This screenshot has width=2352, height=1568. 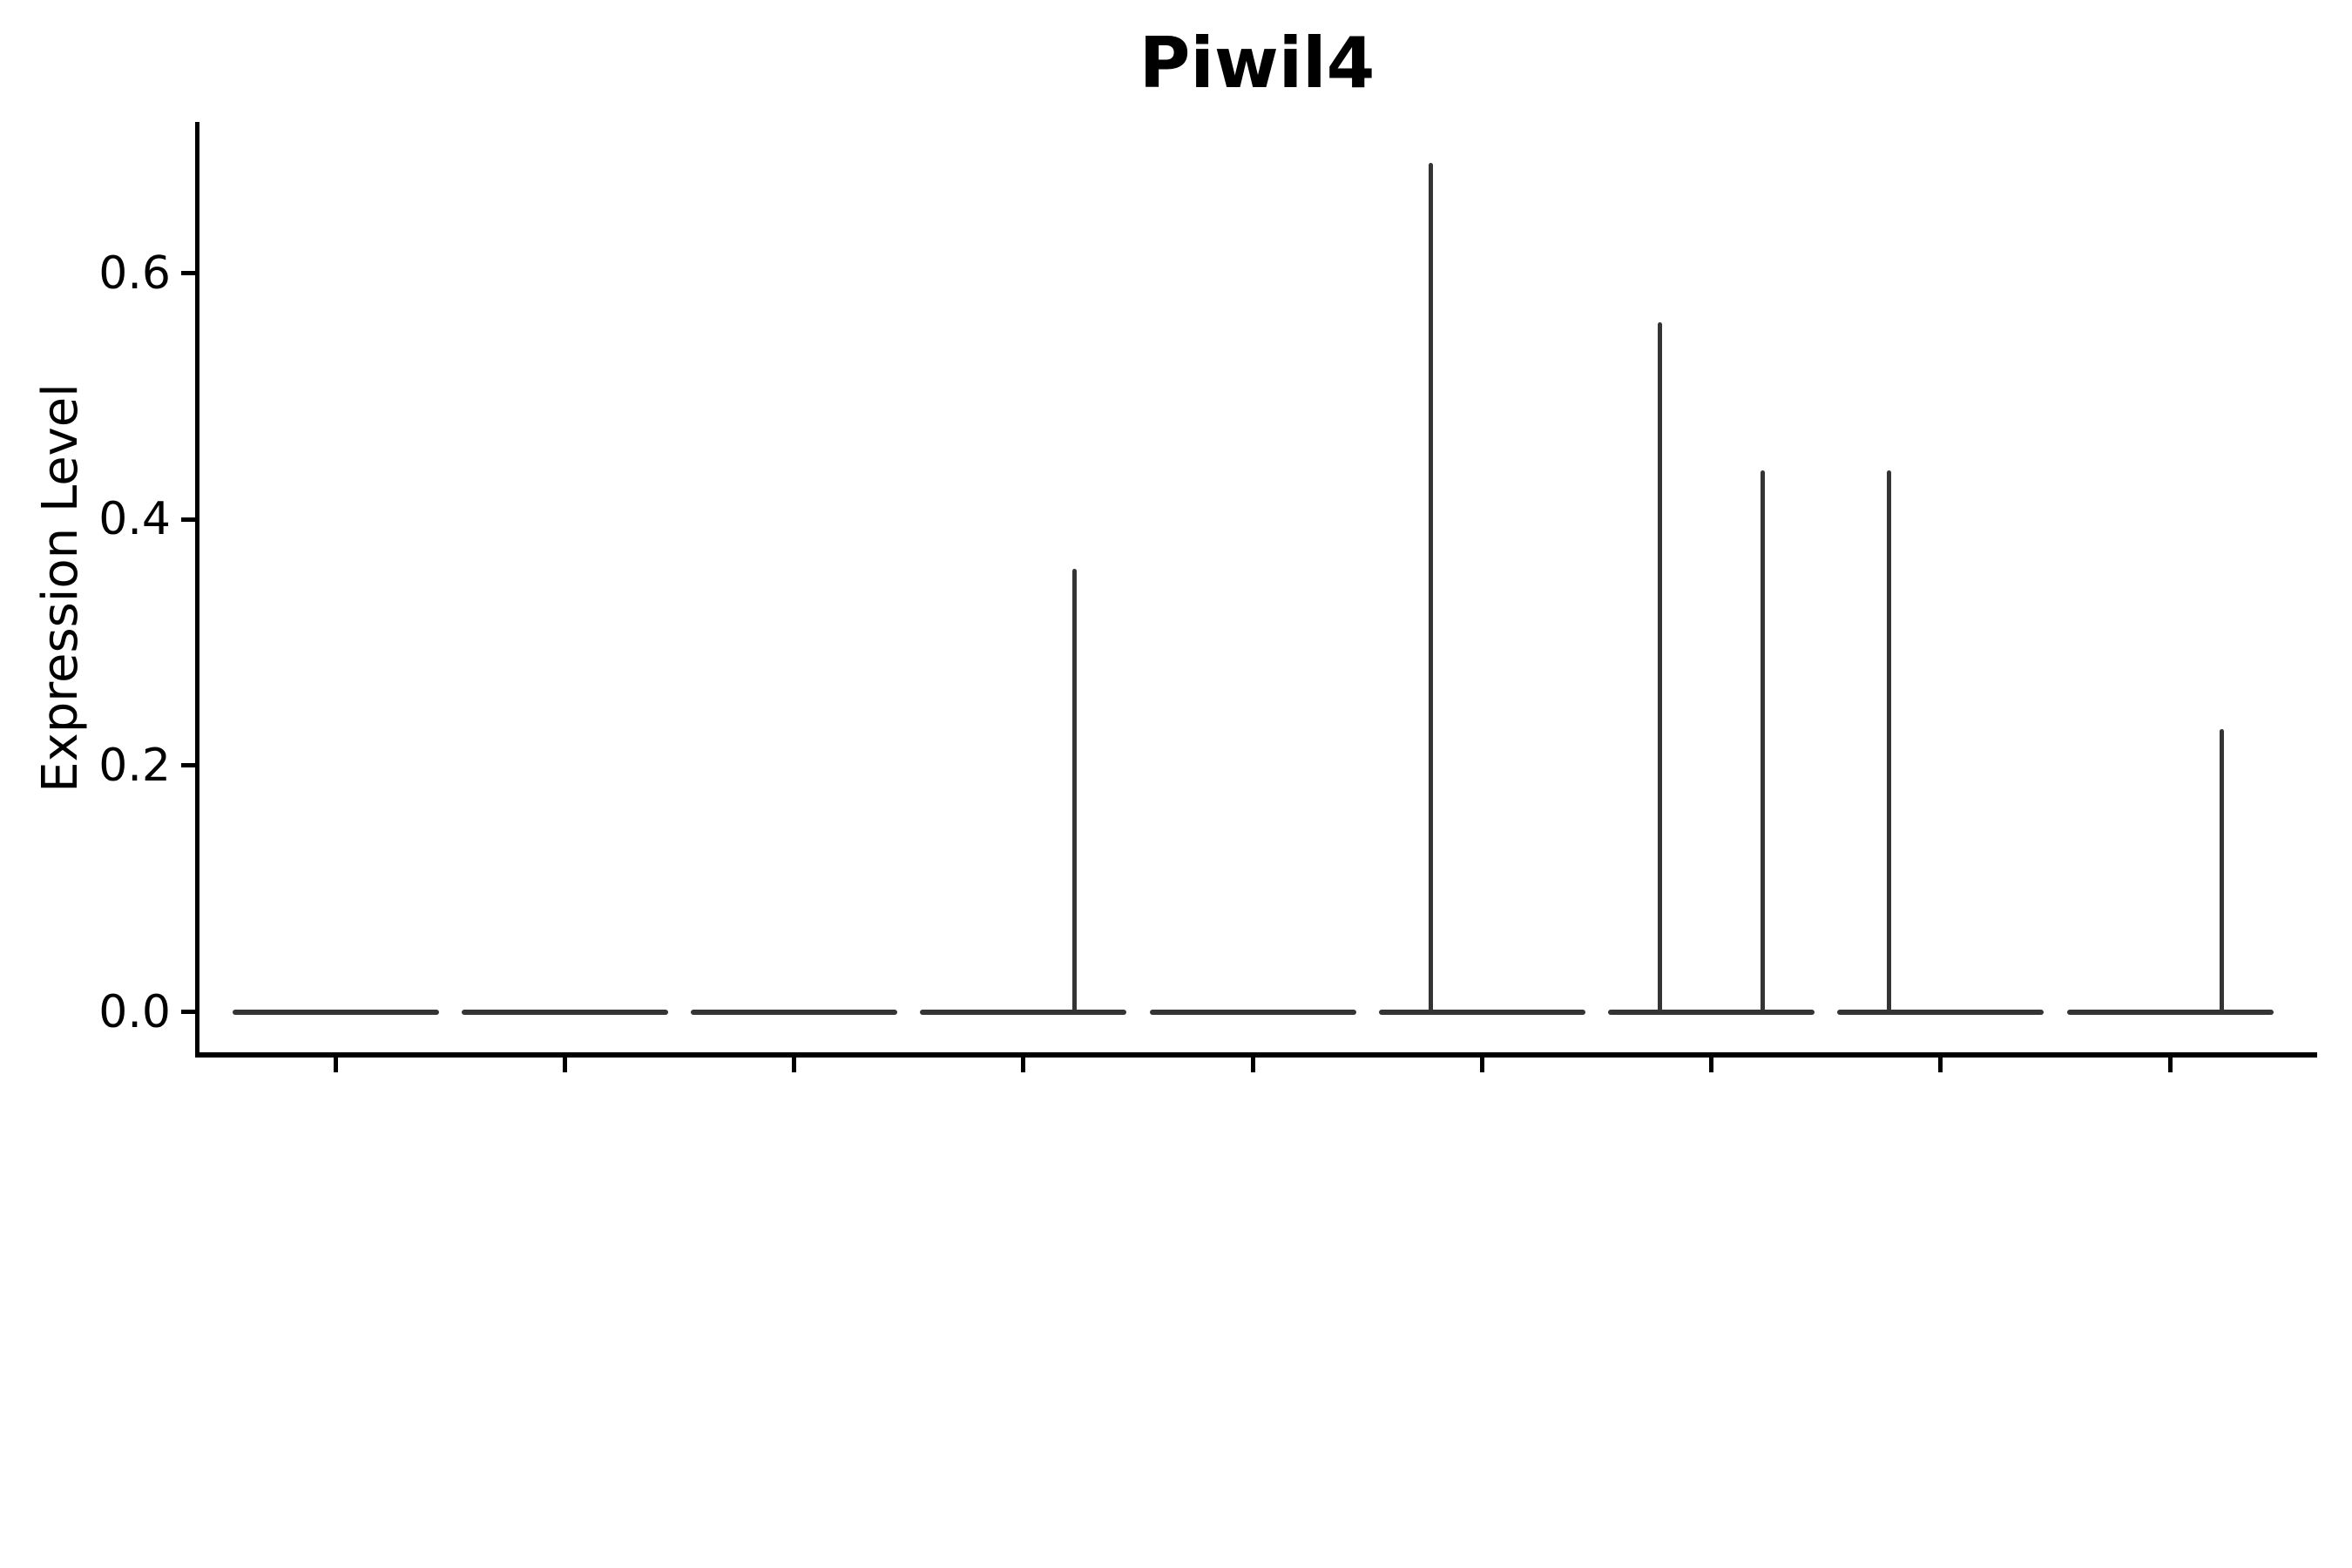 What do you see at coordinates (134, 273) in the screenshot?
I see `y-tick-label: 0.6` at bounding box center [134, 273].